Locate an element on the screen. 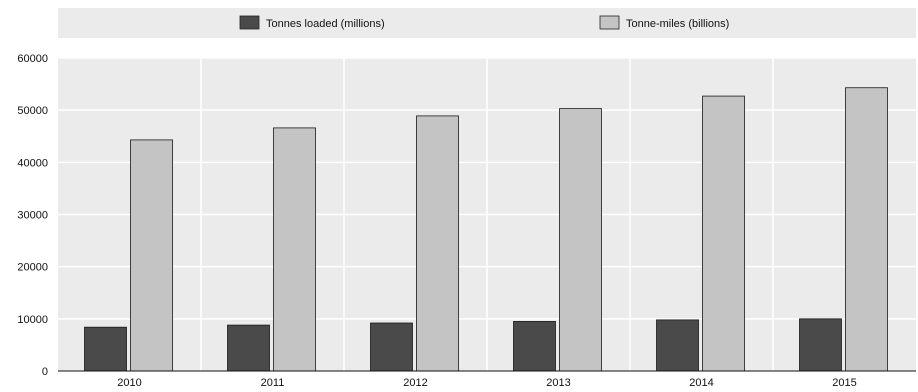 This screenshot has width=918, height=392. legend-swatch-tonnes-loaded is located at coordinates (249, 22).